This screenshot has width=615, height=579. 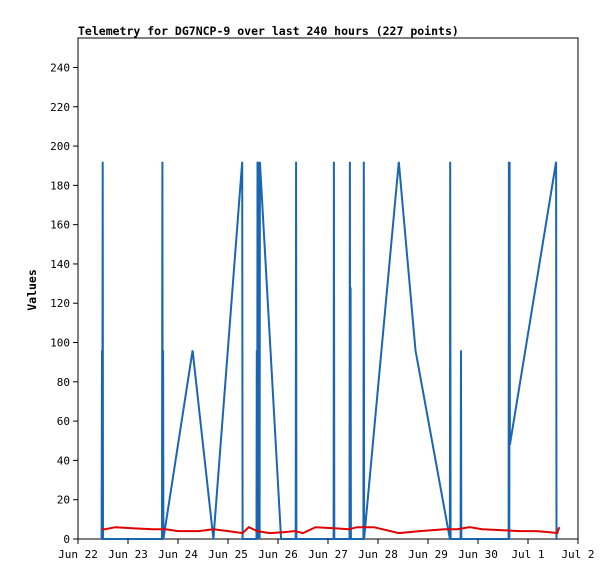 I want to click on y-axis-label: Values, so click(x=32, y=290).